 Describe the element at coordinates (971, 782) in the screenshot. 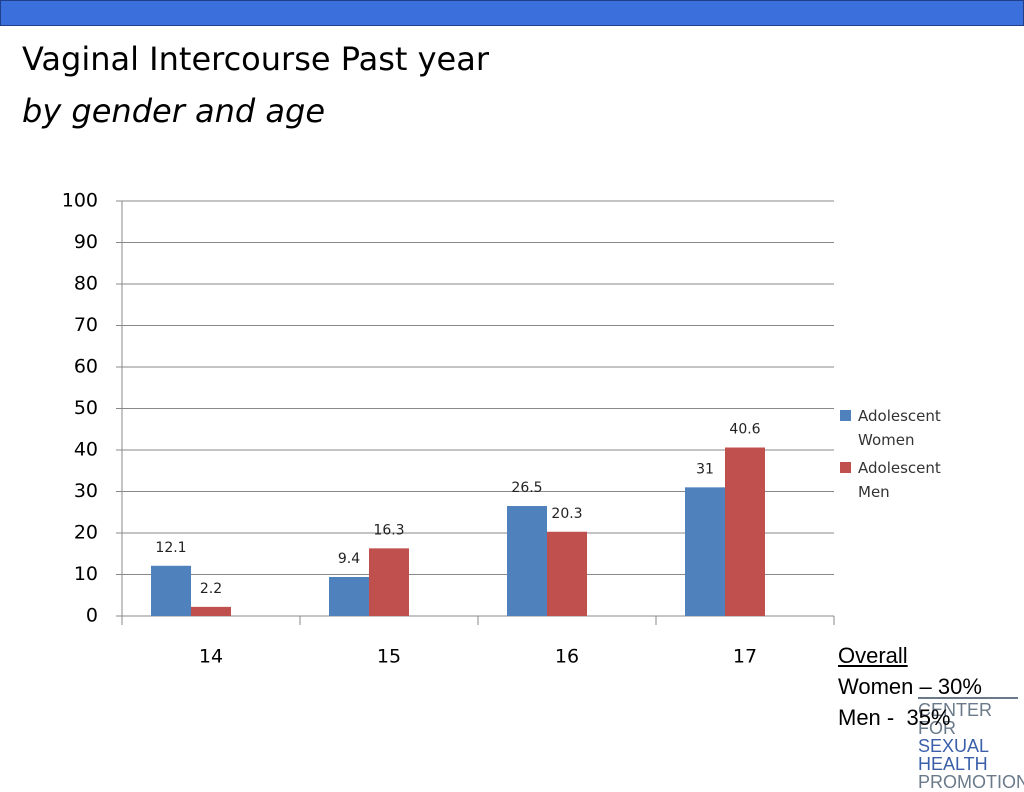

I see `logo-text: PROMOTION` at that location.